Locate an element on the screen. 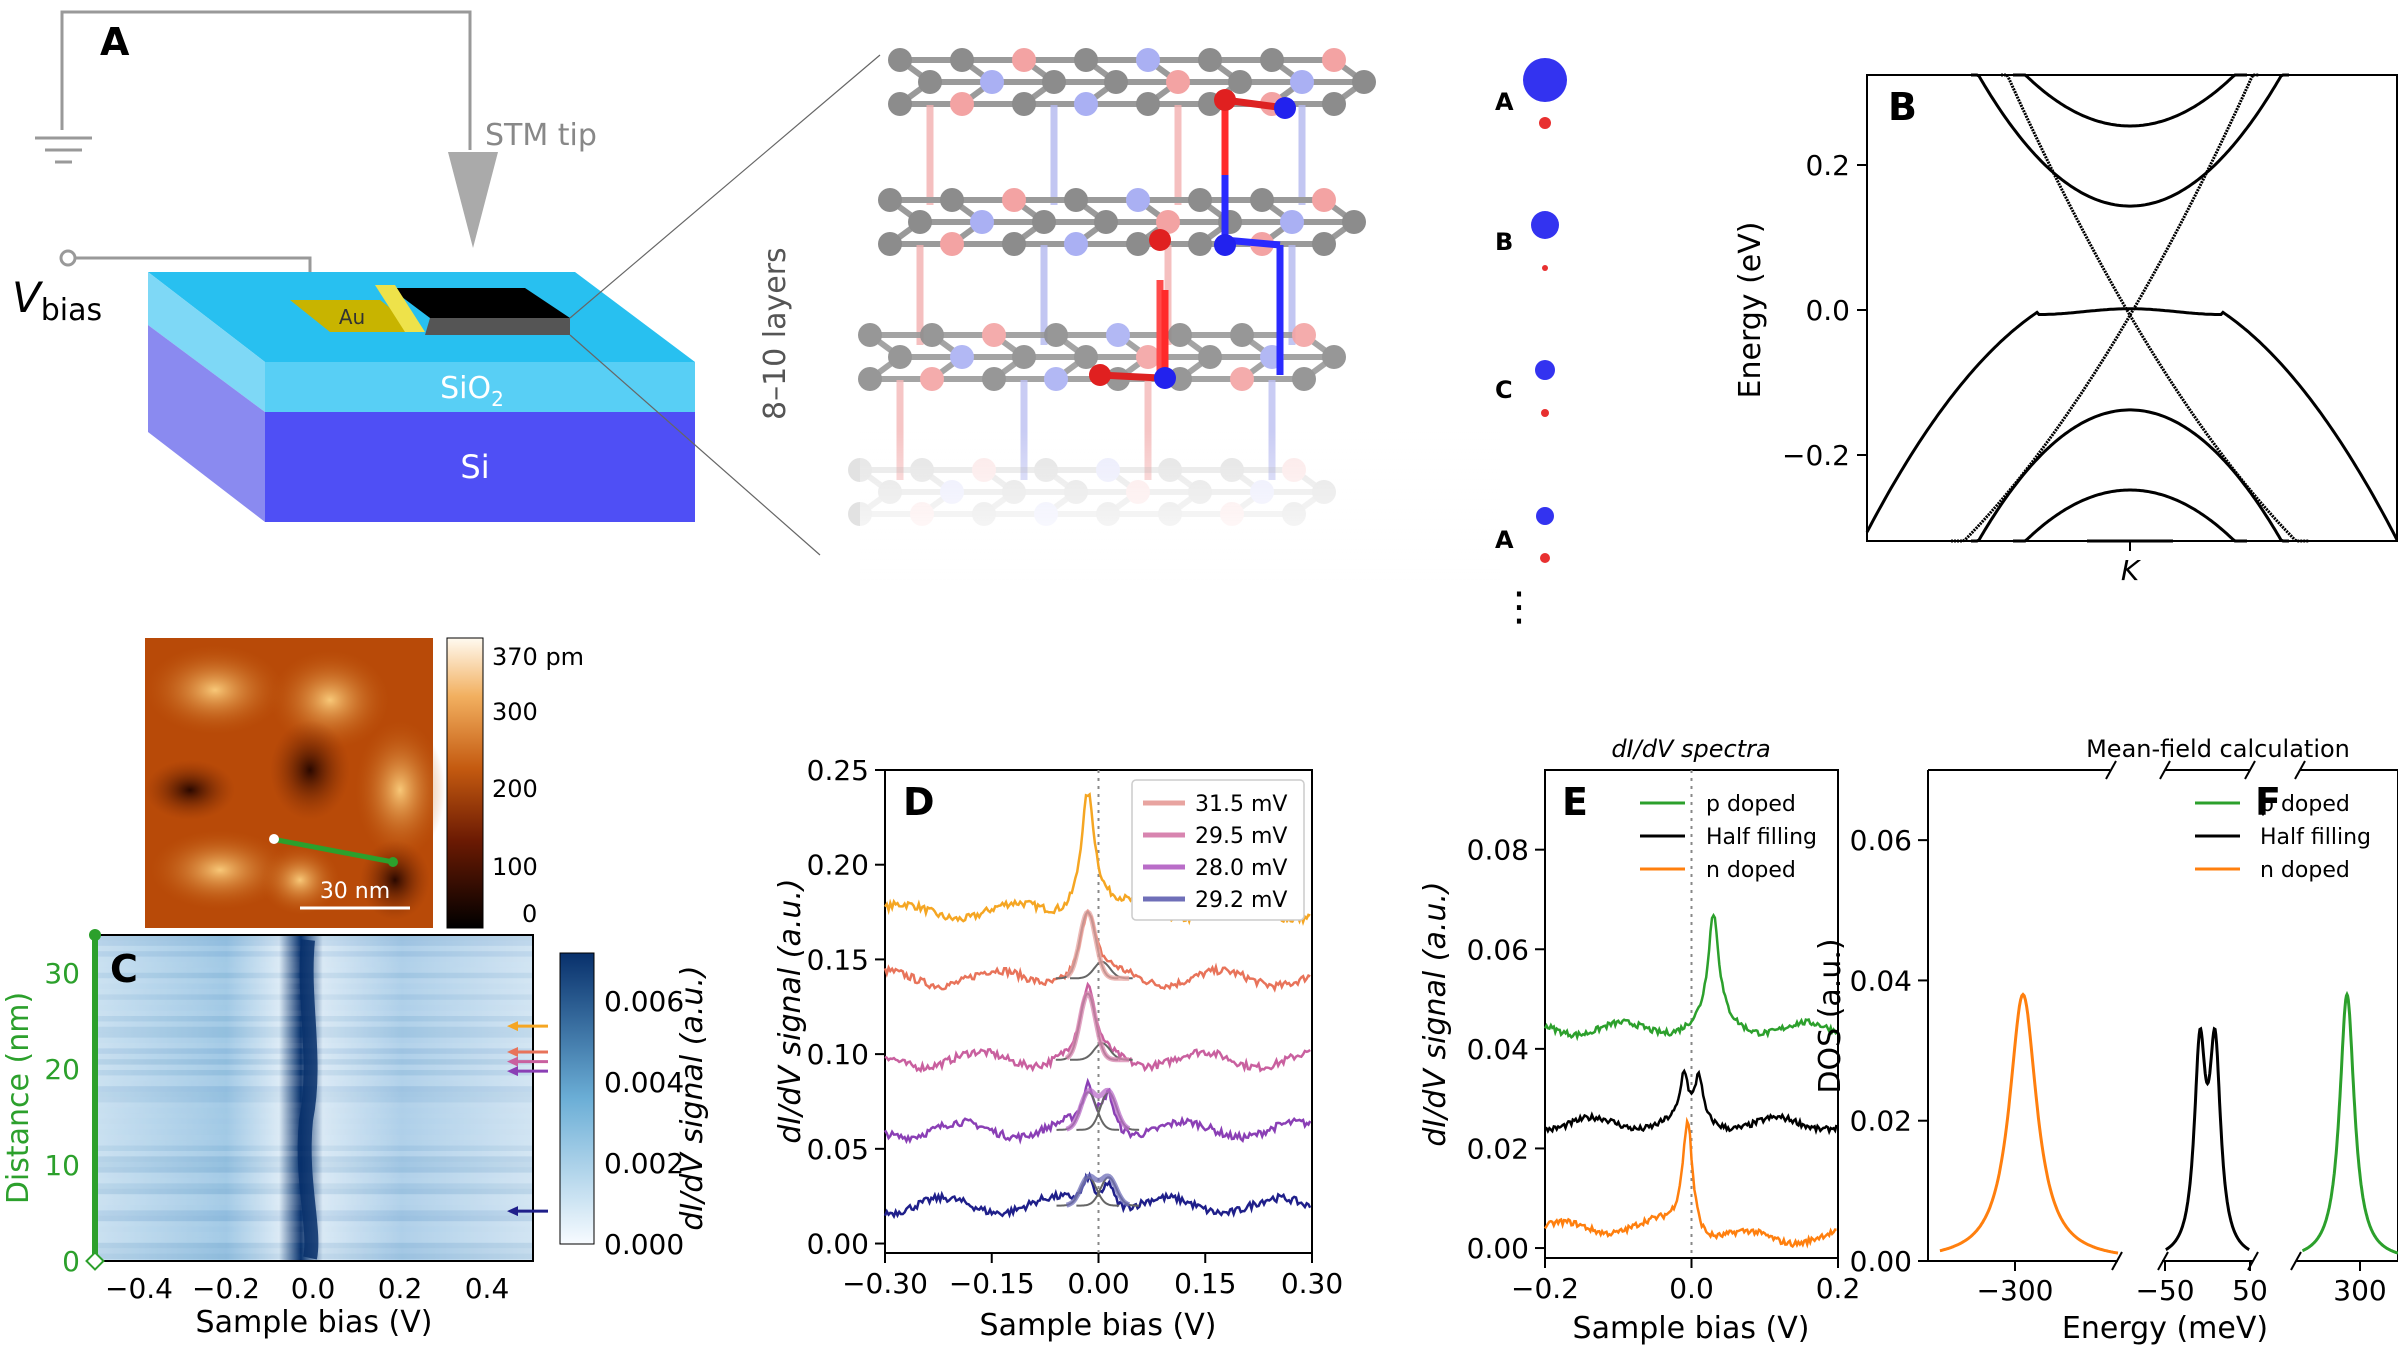 This screenshot has width=2398, height=1350. panel-e-xticks: −0.2 0.0 0.2 is located at coordinates (1685, 1281).